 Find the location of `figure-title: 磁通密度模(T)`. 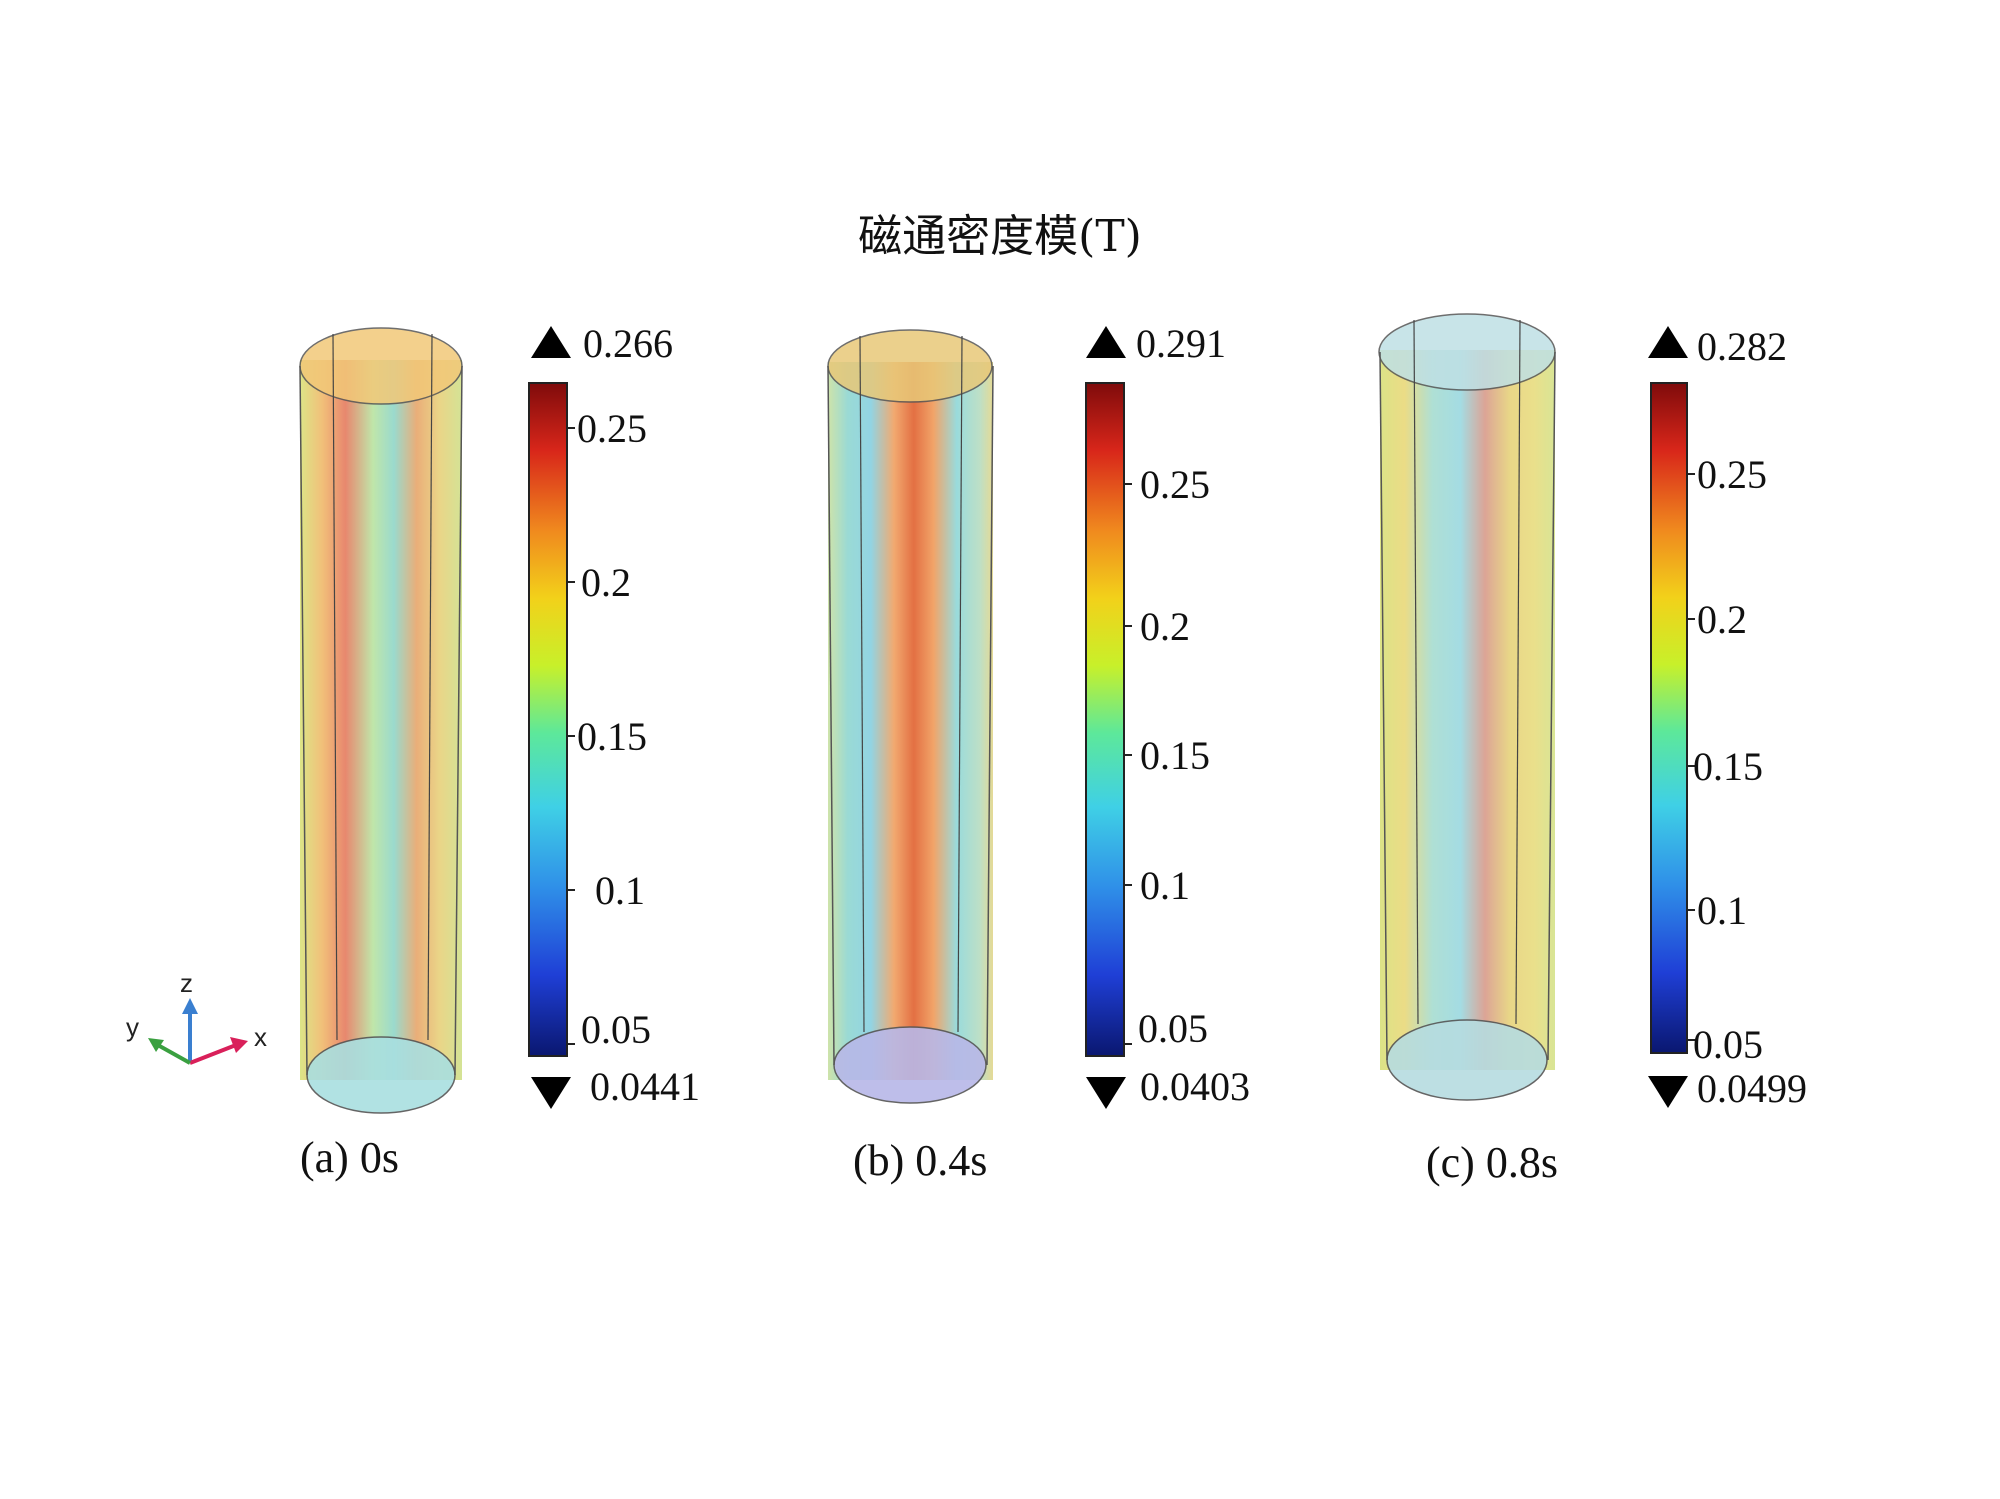

figure-title: 磁通密度模(T) is located at coordinates (1000, 236).